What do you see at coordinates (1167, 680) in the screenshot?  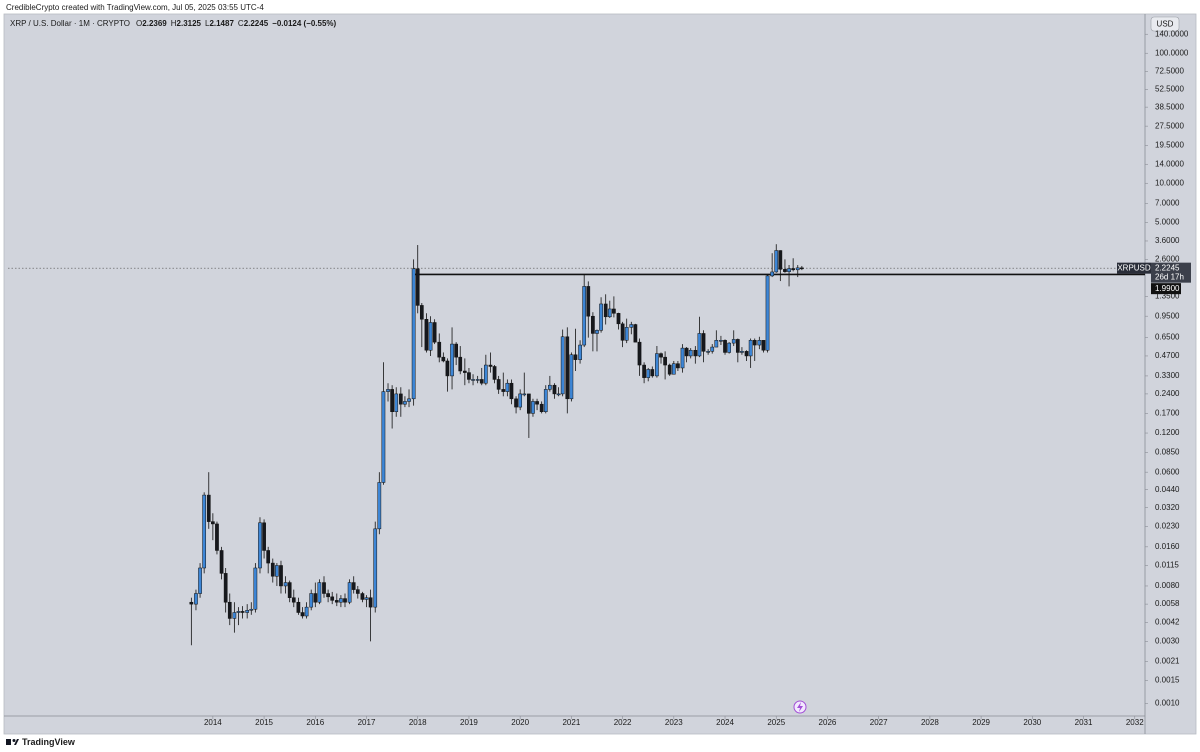 I see `y-tick-label: 0.0015` at bounding box center [1167, 680].